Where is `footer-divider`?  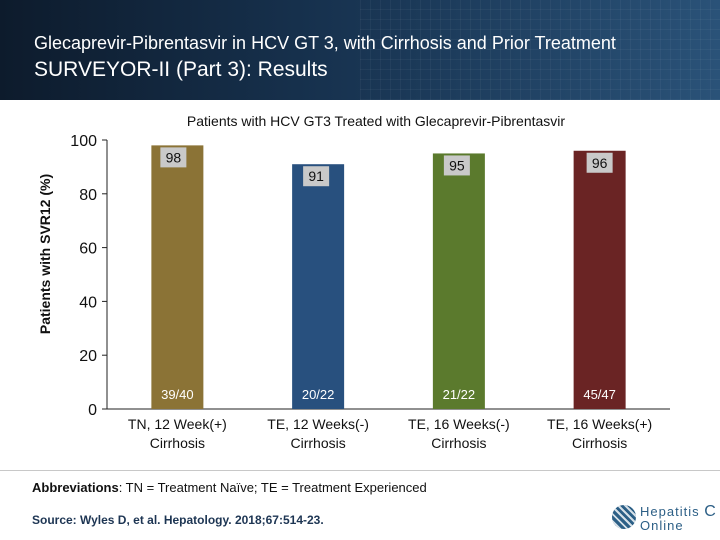 footer-divider is located at coordinates (360, 470).